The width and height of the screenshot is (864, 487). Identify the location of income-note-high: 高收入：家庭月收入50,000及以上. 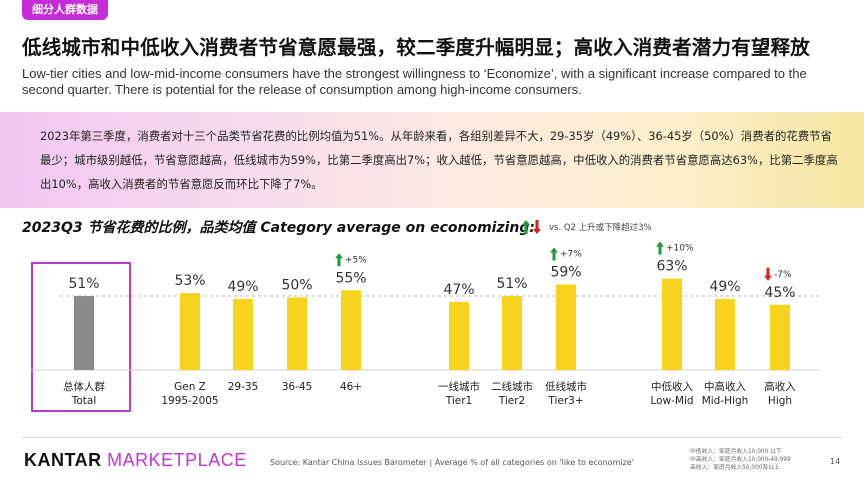
(735, 468).